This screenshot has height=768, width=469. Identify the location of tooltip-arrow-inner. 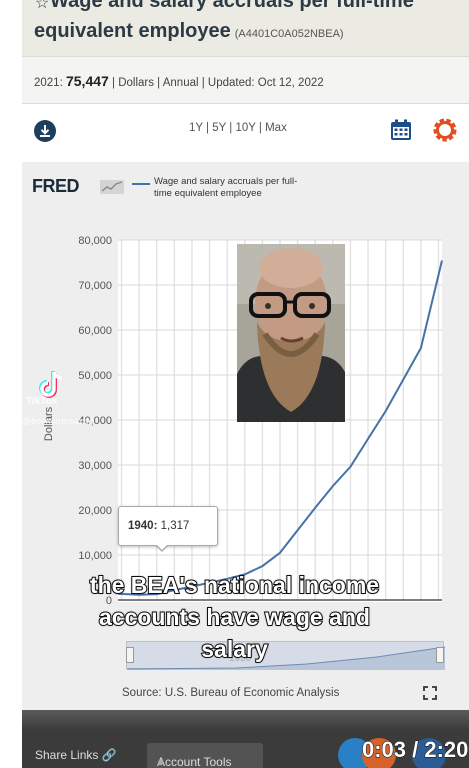
(162, 547).